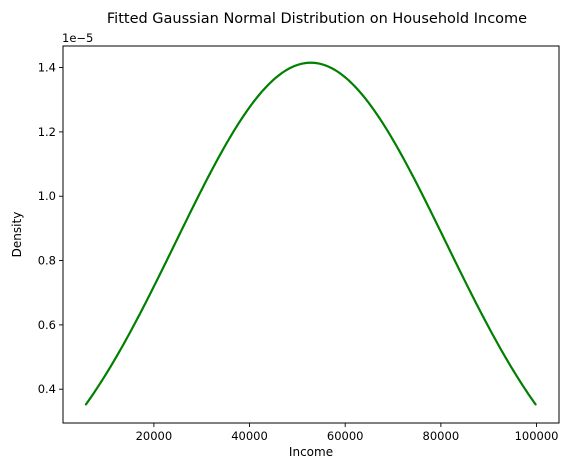 The height and width of the screenshot is (470, 571). I want to click on y-axis-label: Density, so click(17, 235).